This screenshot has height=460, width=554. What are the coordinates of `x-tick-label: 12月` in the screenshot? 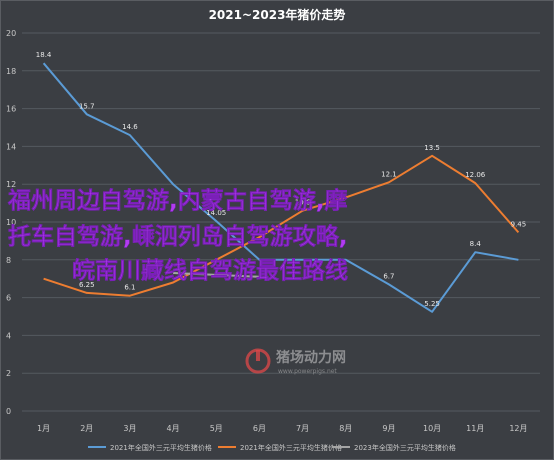 It's located at (518, 428).